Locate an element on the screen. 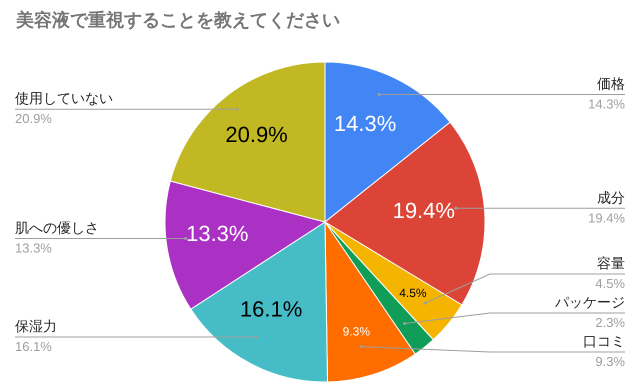 This screenshot has width=640, height=392. data-label: 19.4% is located at coordinates (423, 210).